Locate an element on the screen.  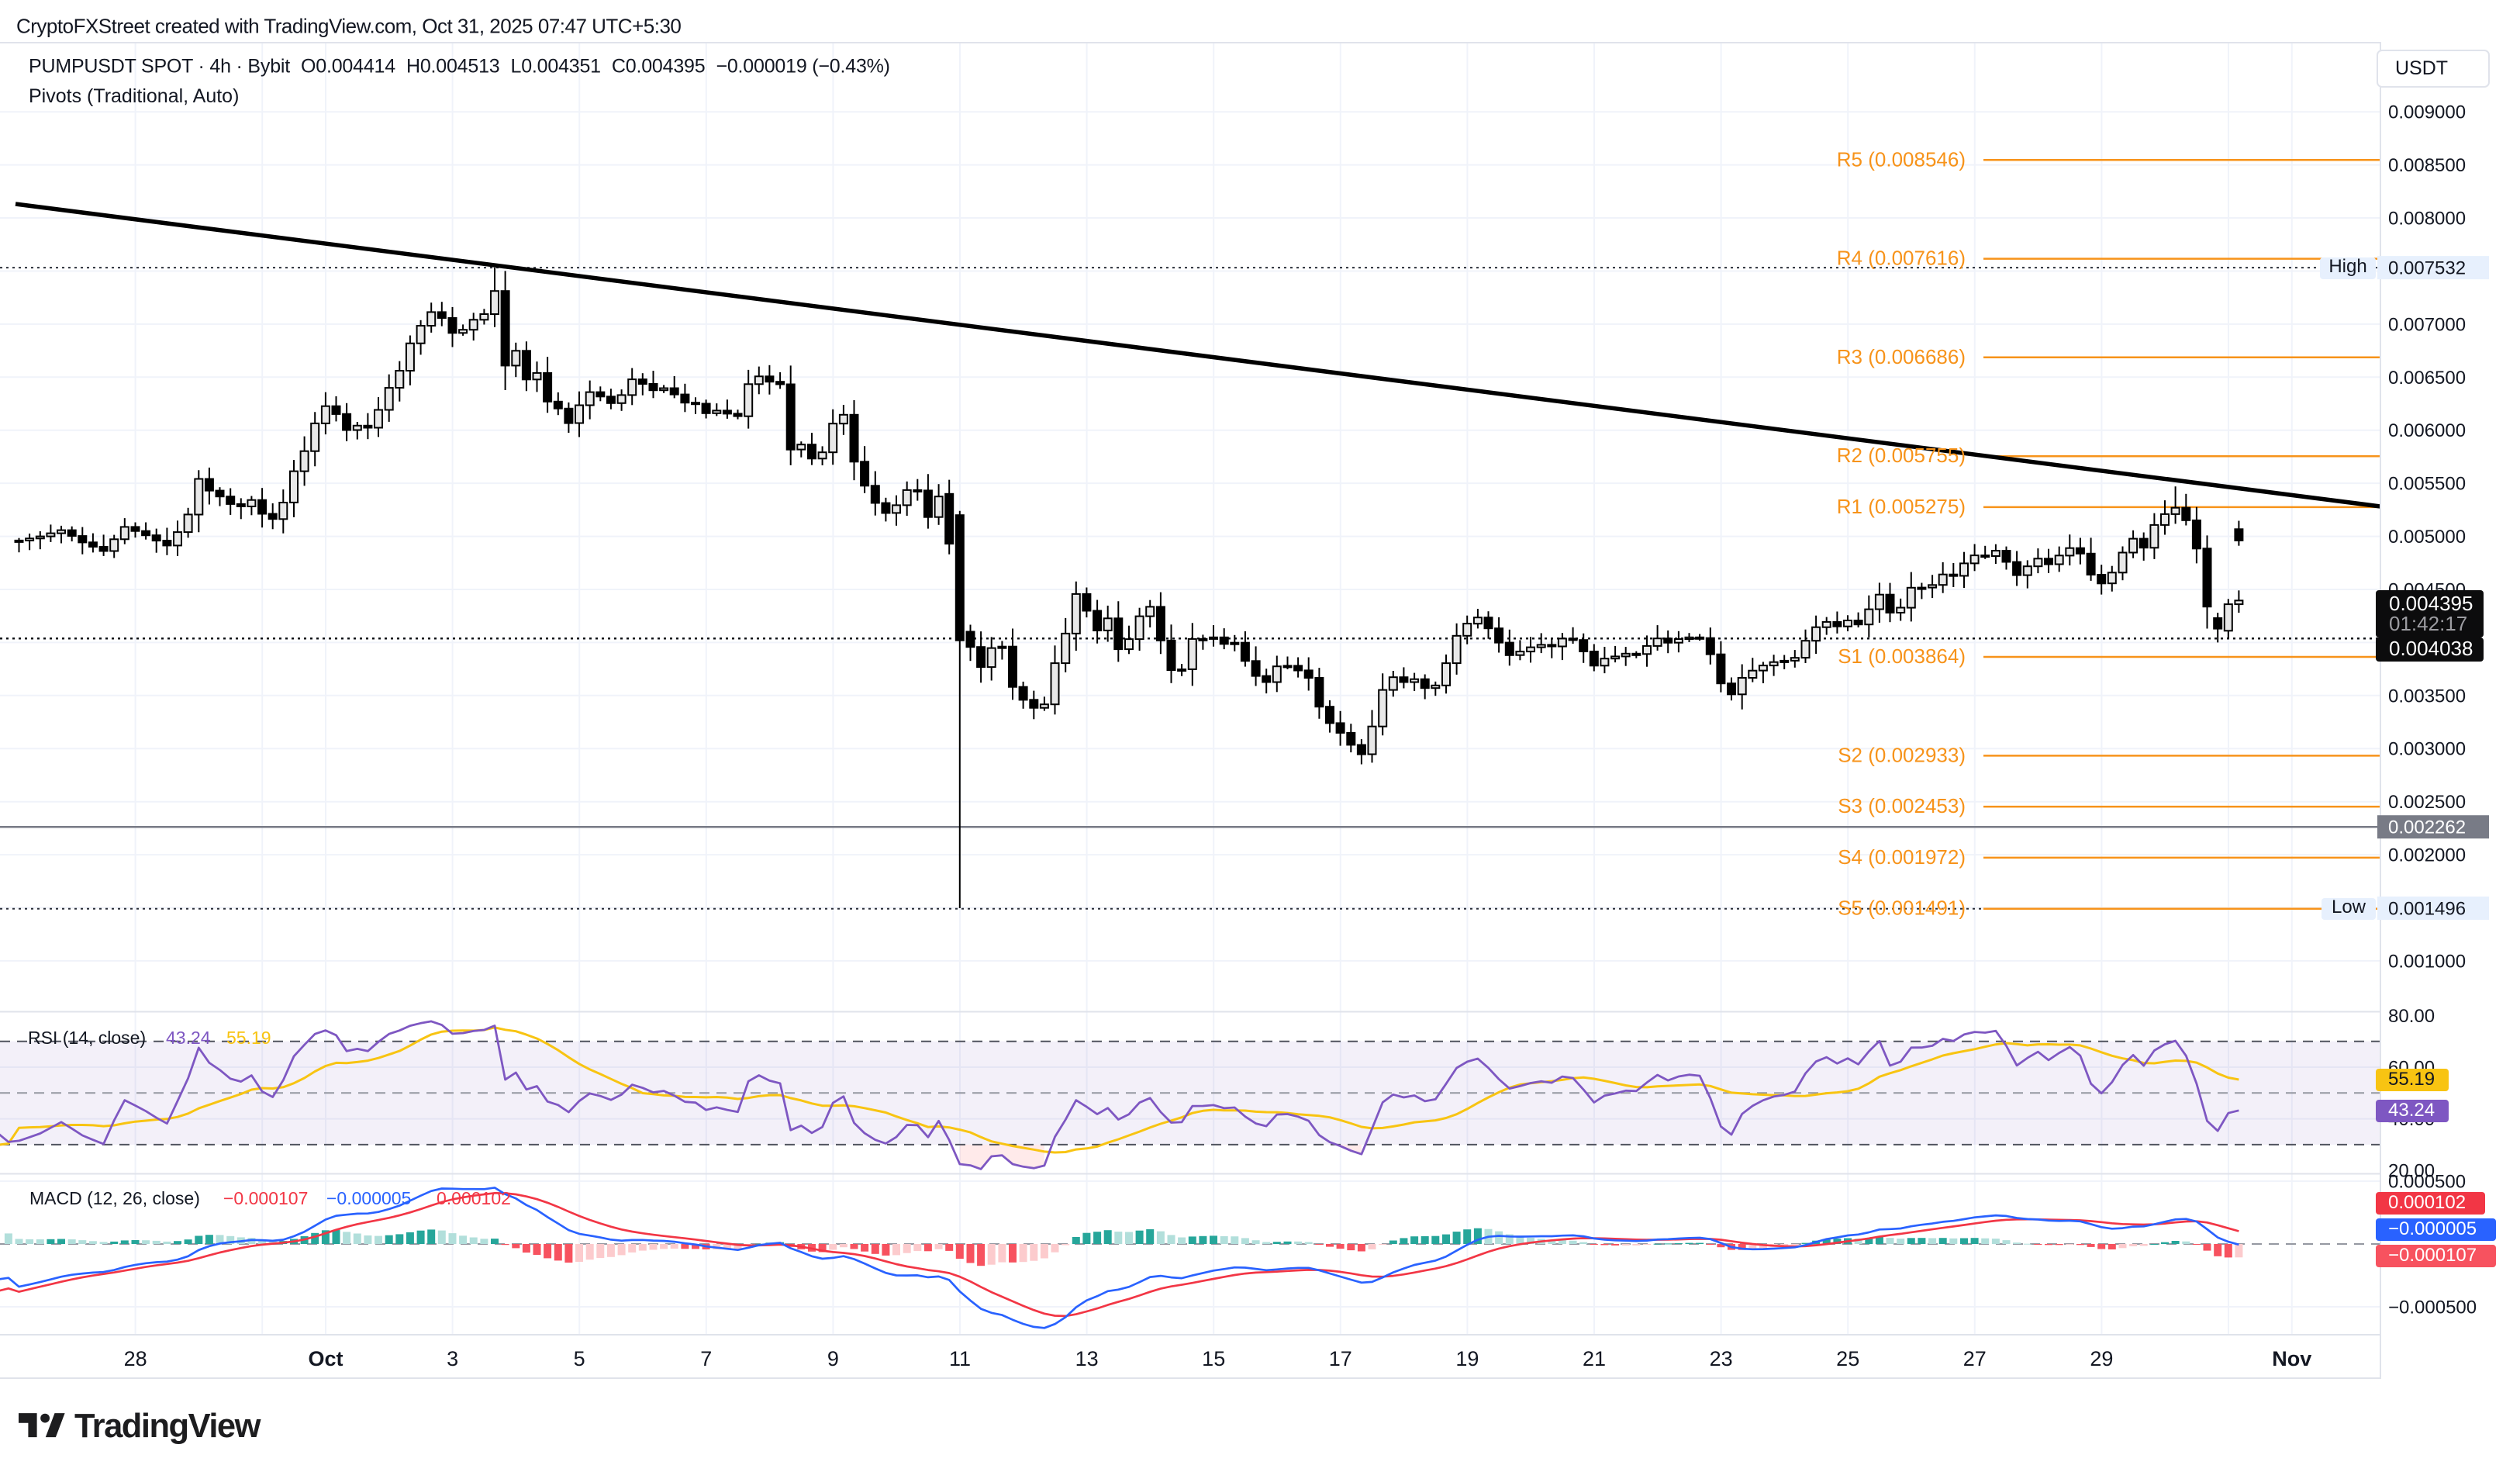
svg-text: Low is located at coordinates (2349, 907).